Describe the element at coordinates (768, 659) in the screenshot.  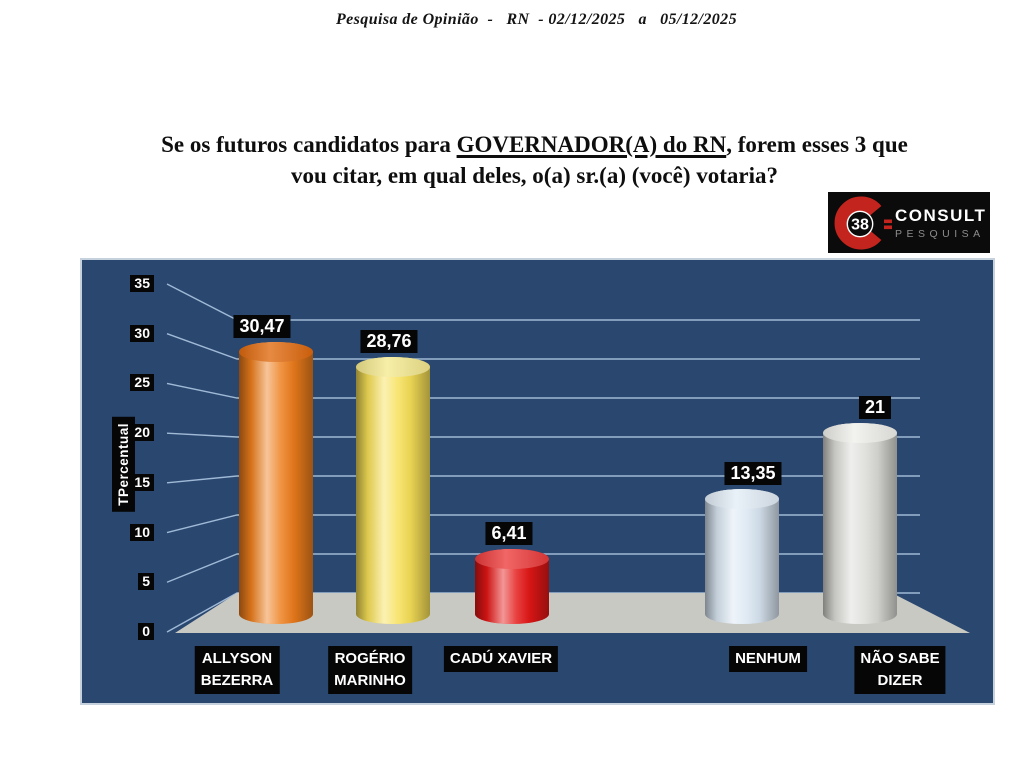
I see `category-label-nenhum: NENHUM` at that location.